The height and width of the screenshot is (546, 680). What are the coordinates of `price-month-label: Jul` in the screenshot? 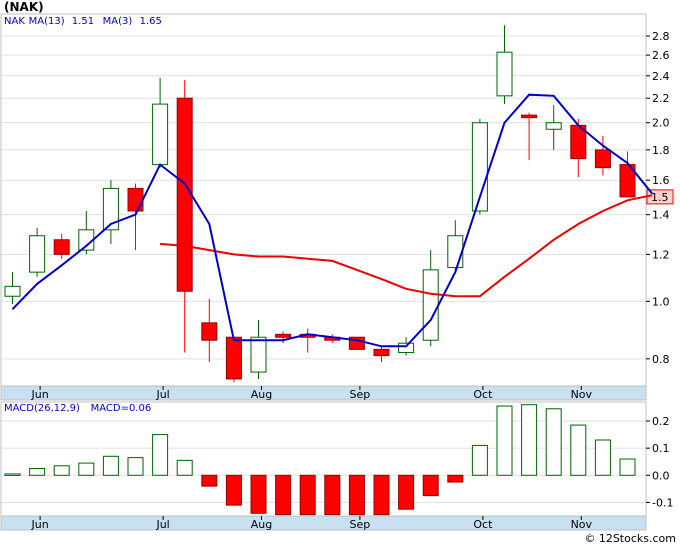 It's located at (162, 394).